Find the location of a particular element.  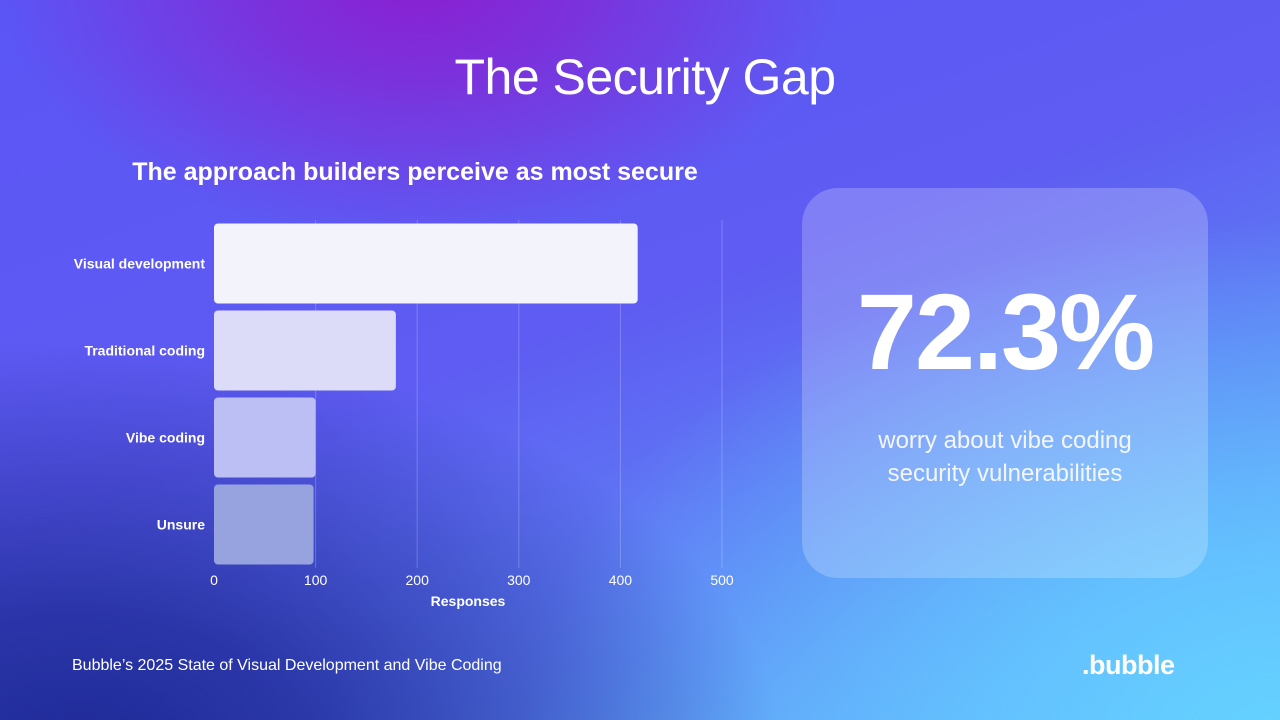

x-tick-label: 400 is located at coordinates (621, 580).